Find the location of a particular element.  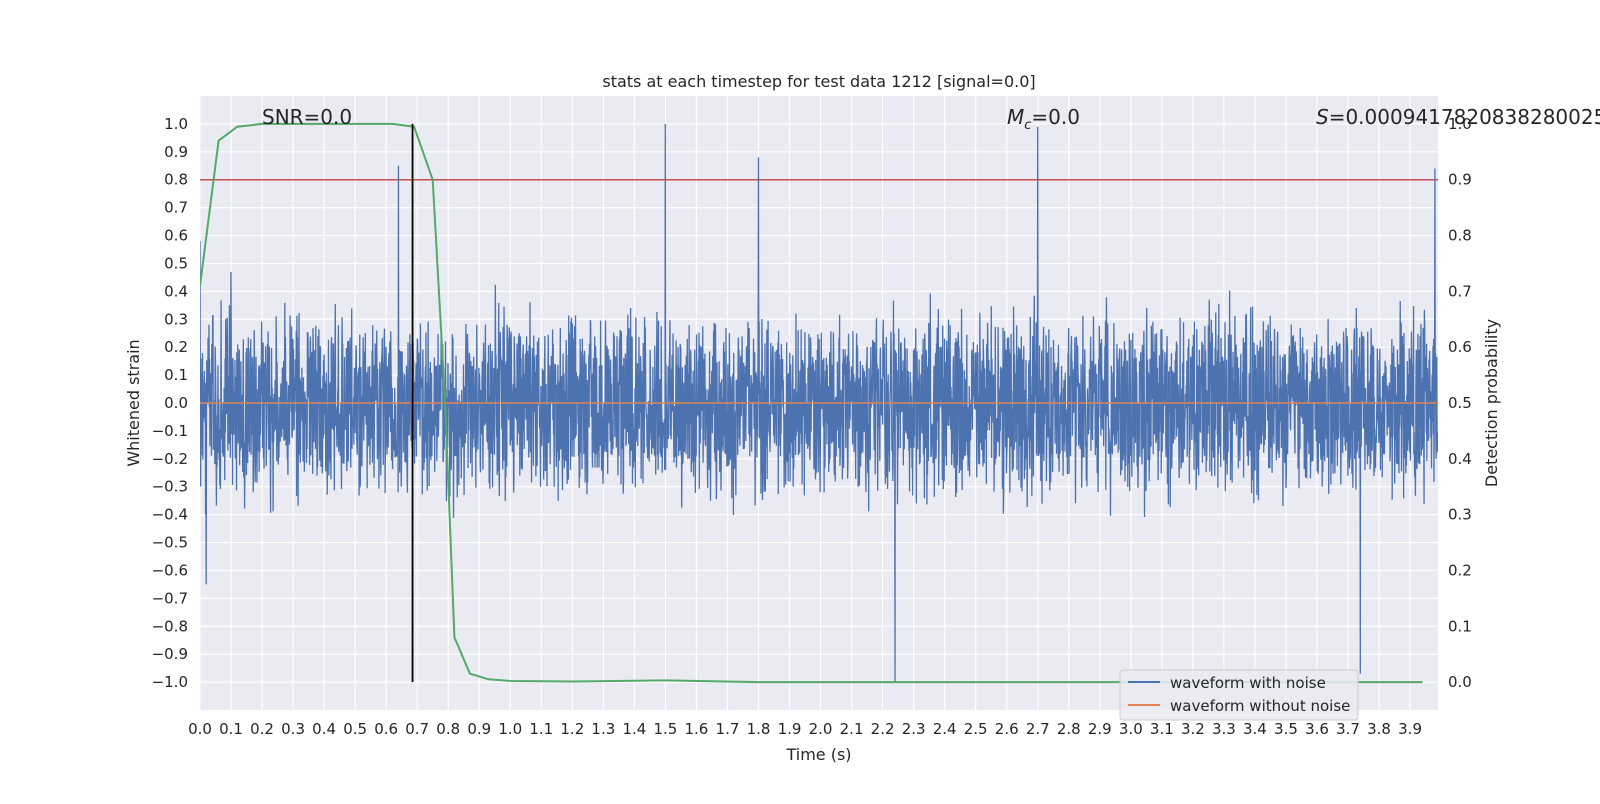

snr-annotation: SNR=0.0 is located at coordinates (307, 117).